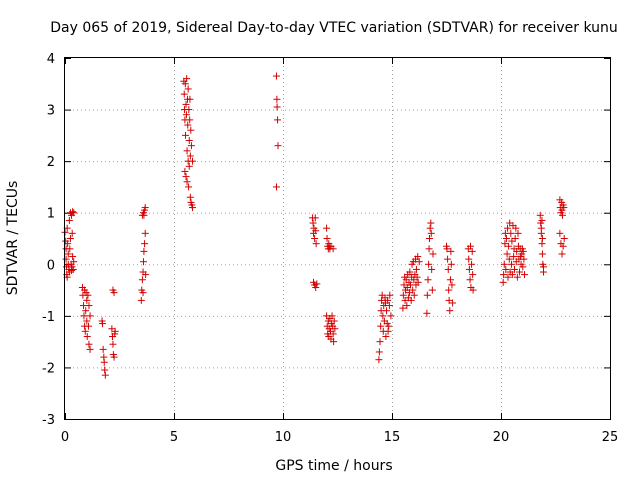 The height and width of the screenshot is (480, 640). I want to click on x-tick-label: 5, so click(174, 437).